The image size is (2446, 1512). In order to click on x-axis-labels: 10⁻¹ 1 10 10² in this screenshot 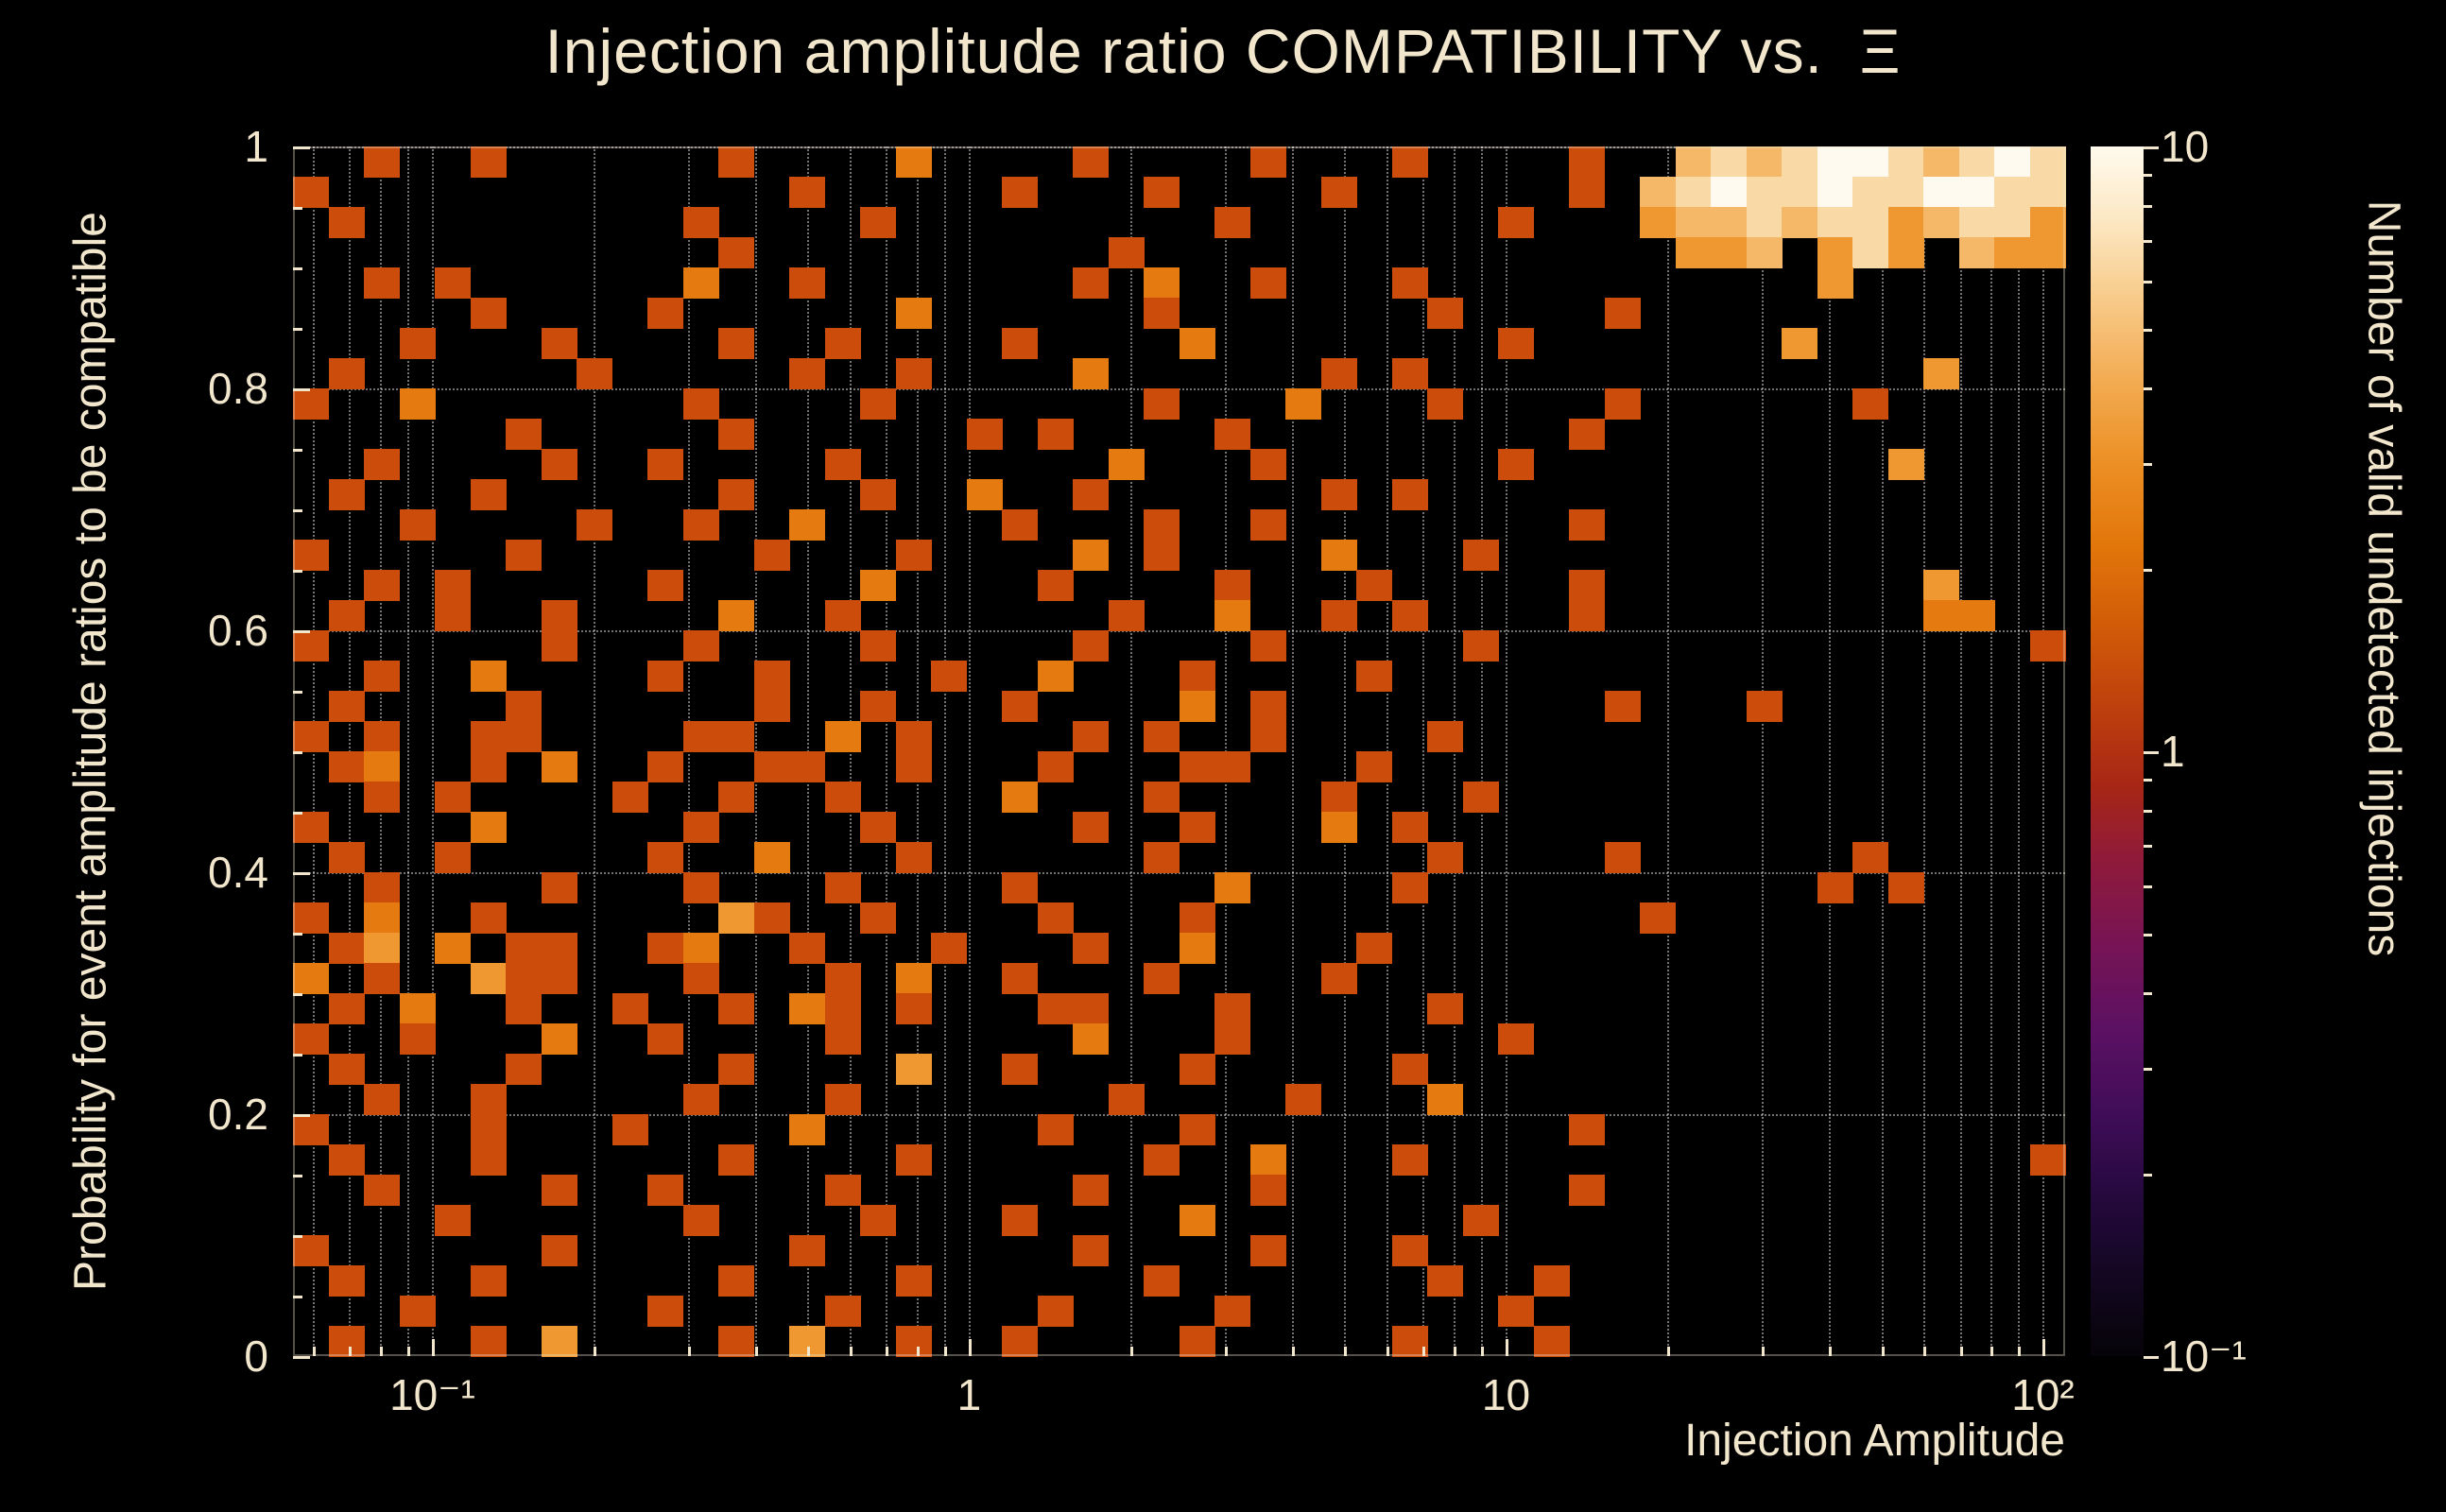, I will do `click(1184, 1396)`.